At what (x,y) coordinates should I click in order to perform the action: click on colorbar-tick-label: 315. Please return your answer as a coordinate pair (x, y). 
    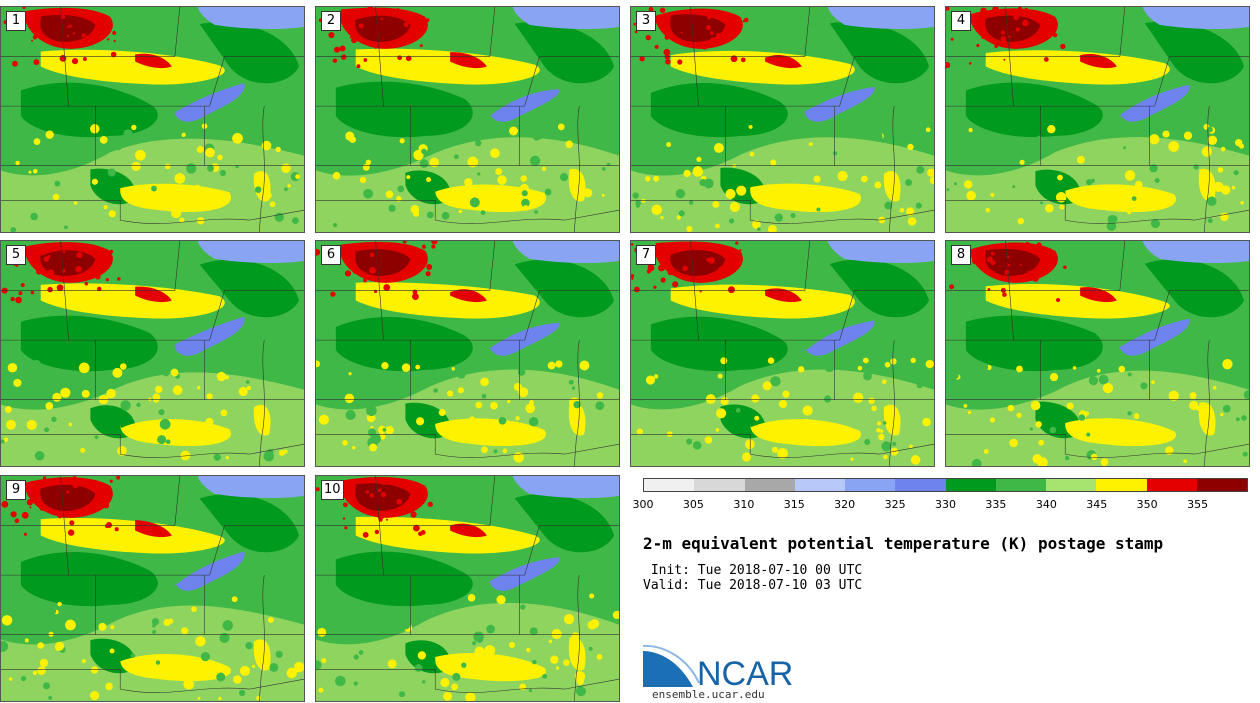
    Looking at the image, I should click on (794, 504).